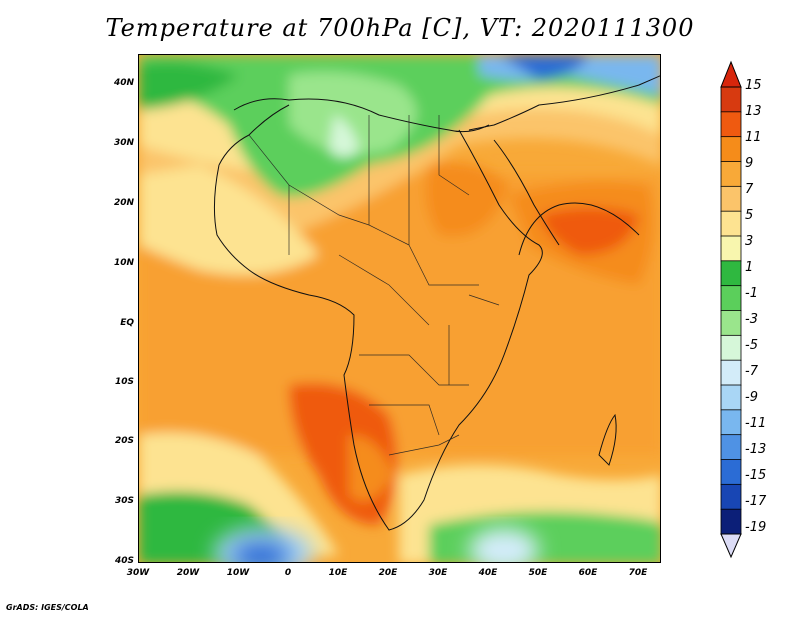  What do you see at coordinates (753, 111) in the screenshot?
I see `colorbar-label-13: 13` at bounding box center [753, 111].